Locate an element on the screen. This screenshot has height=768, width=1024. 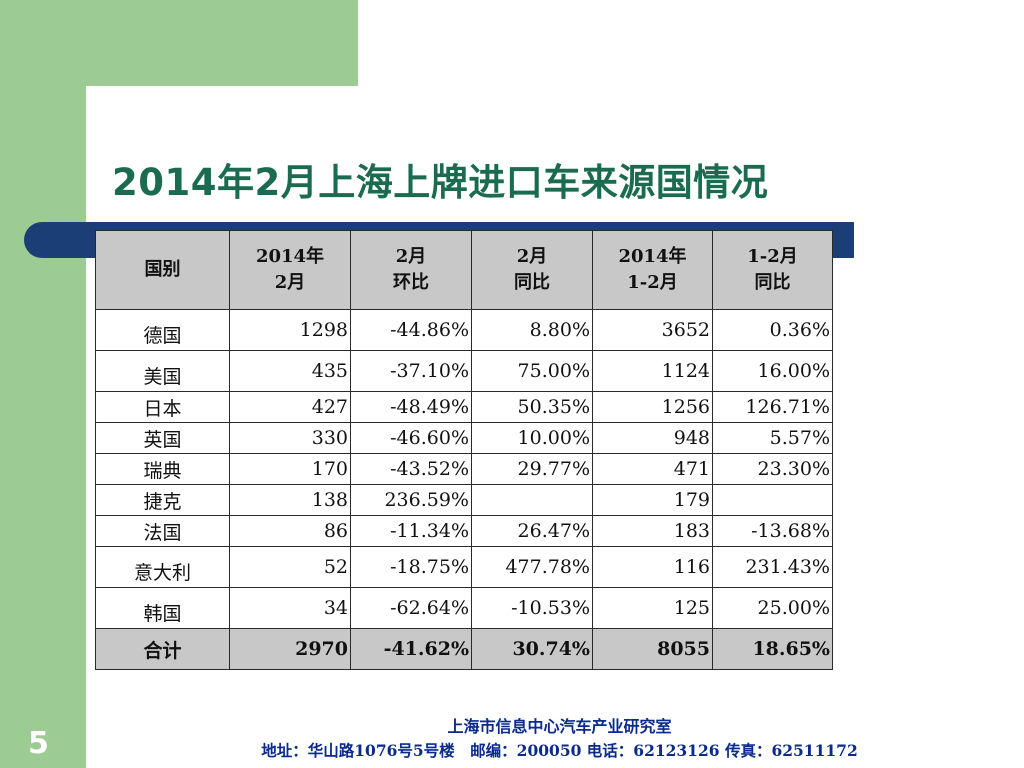
feb-yoy-cell: 477.78% is located at coordinates (532, 567).